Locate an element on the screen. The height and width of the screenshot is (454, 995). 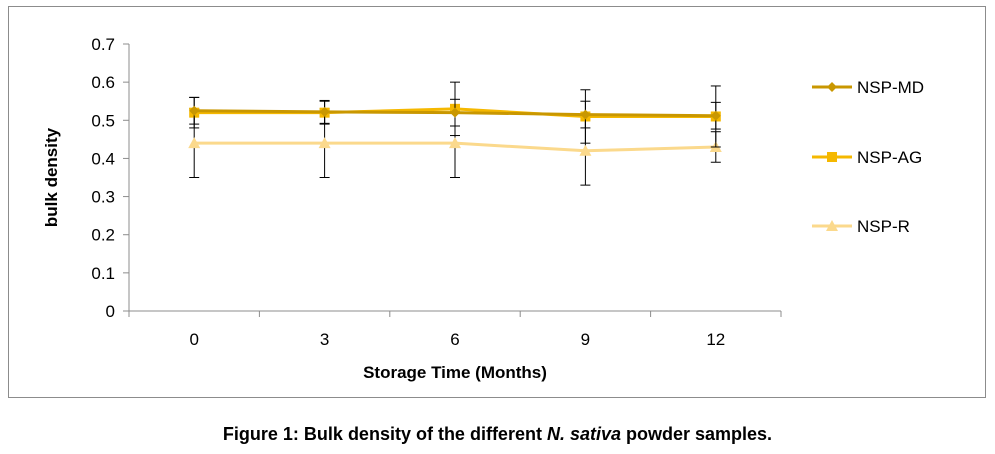
x-tick-label: 12 is located at coordinates (715, 339).